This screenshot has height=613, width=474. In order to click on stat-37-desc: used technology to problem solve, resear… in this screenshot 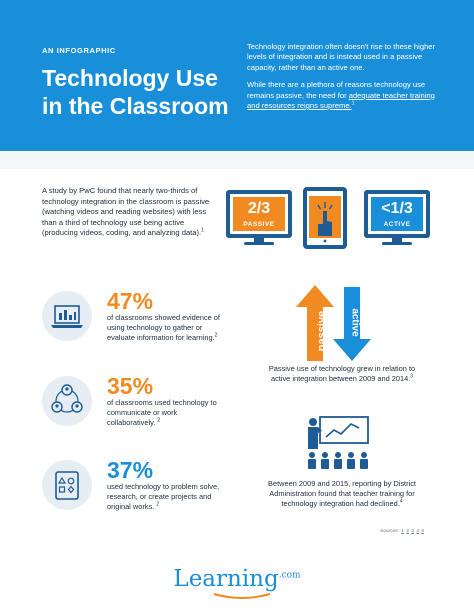, I will do `click(166, 497)`.